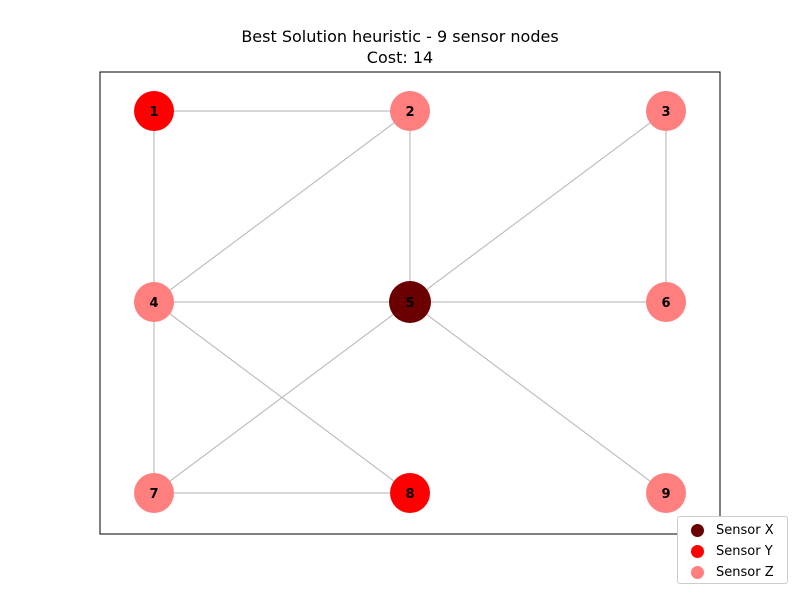  Describe the element at coordinates (400, 36) in the screenshot. I see `diagram-title: Best Solution heuristic - 9 sensor nodes` at that location.